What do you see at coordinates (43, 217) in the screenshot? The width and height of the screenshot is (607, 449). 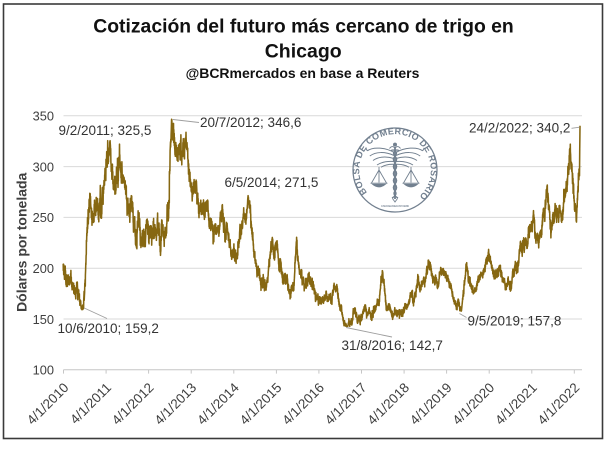 I see `svg-text: 250` at bounding box center [43, 217].